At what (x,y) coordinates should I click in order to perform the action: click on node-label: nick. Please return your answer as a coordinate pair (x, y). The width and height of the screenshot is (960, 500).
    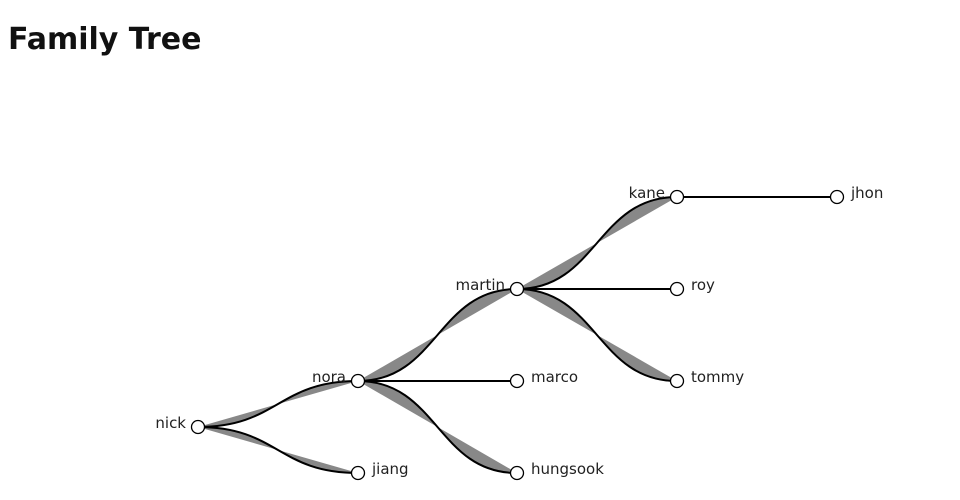
    Looking at the image, I should click on (170, 423).